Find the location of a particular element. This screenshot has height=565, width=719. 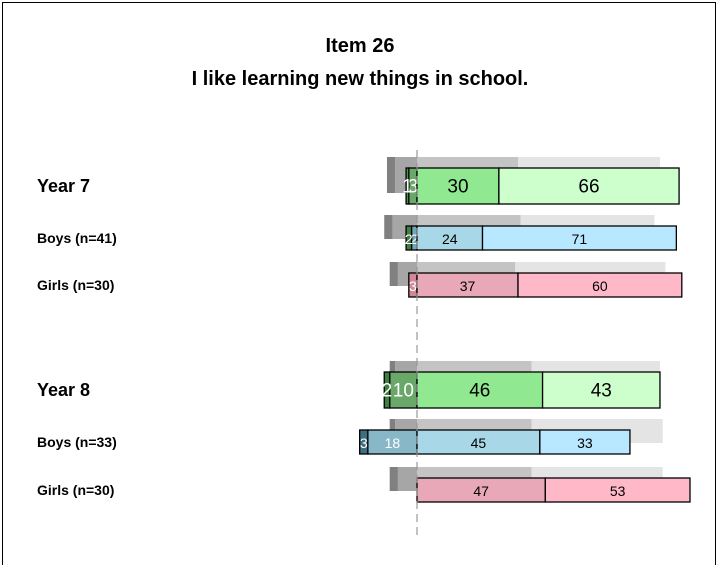

value-label: 66 is located at coordinates (588, 187).